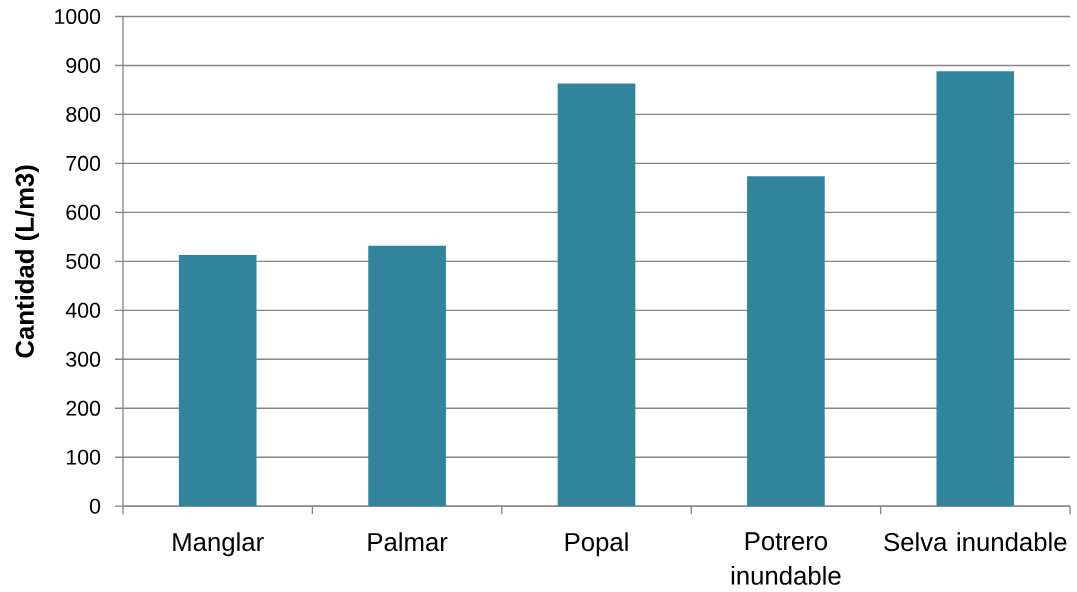 This screenshot has height=592, width=1077. I want to click on x-tick-label: Potrero inundable, so click(786, 558).